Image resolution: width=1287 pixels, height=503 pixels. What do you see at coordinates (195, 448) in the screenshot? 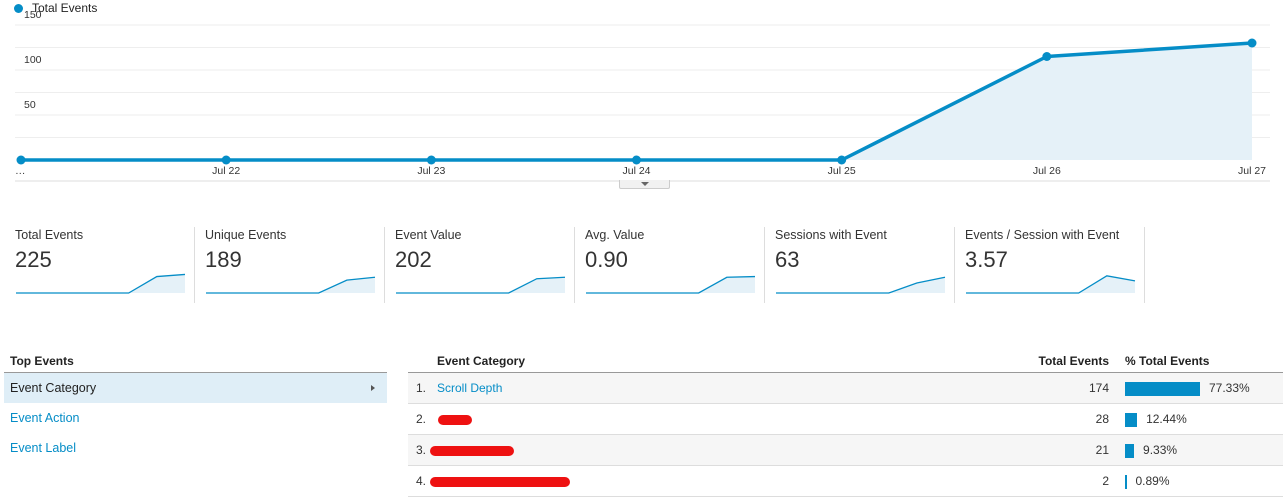
I see `top-events-item: Event Label` at bounding box center [195, 448].